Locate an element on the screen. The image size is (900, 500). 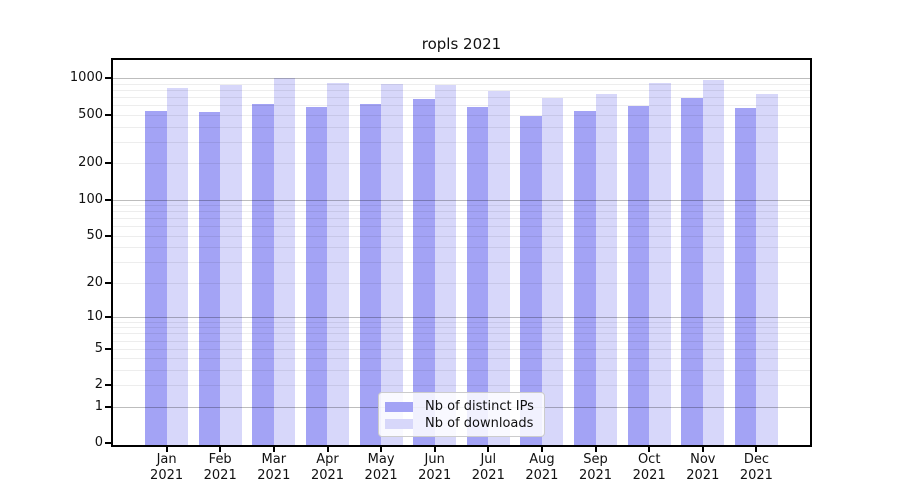
bar-distinct-ips-jun is located at coordinates (424, 272).